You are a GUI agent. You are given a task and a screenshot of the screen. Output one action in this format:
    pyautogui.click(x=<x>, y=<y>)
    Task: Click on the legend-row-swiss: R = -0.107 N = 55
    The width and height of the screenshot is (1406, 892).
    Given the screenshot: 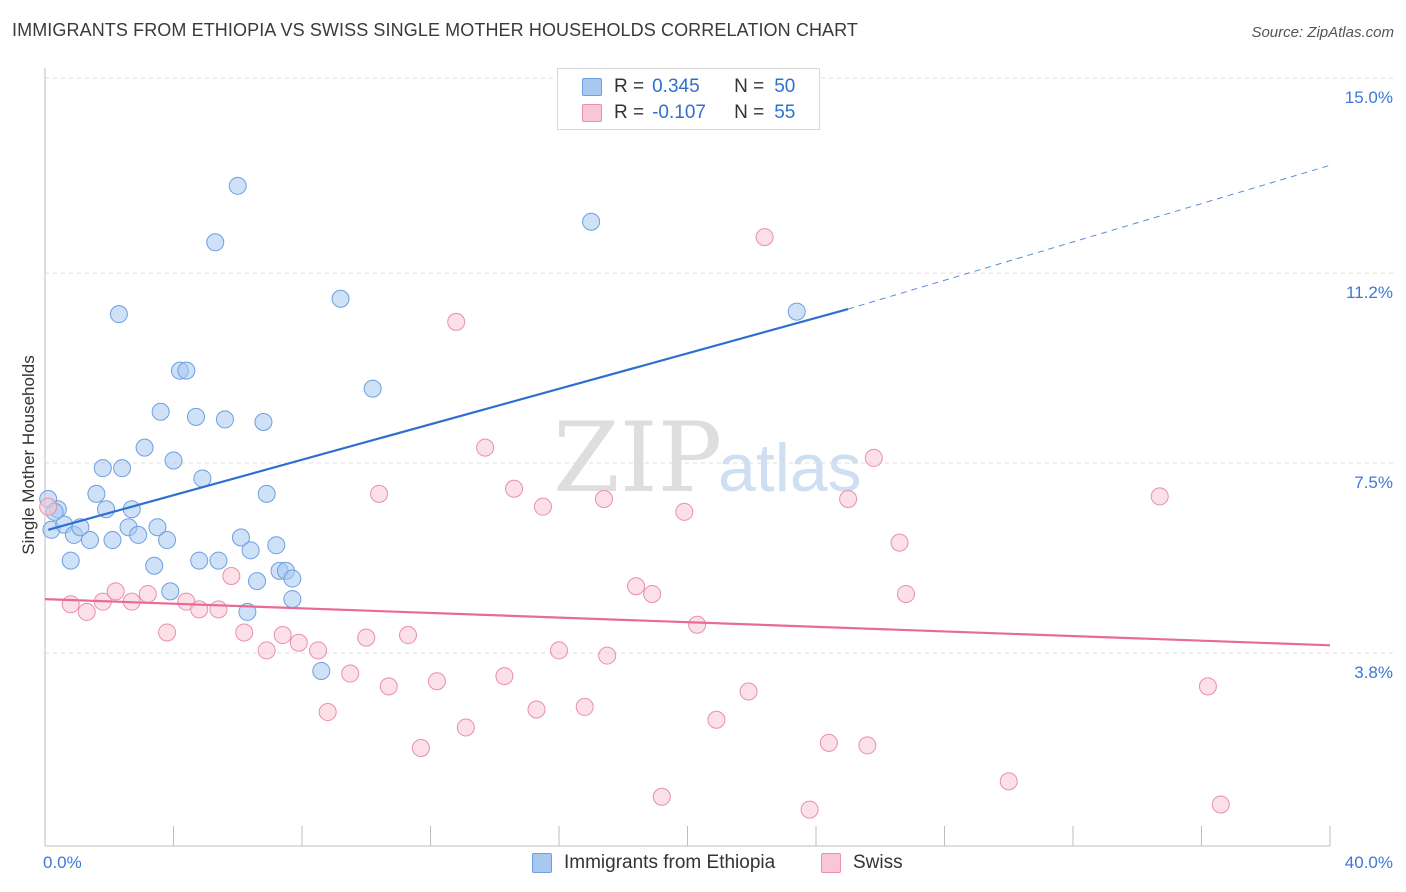 What is the action you would take?
    pyautogui.click(x=688, y=113)
    